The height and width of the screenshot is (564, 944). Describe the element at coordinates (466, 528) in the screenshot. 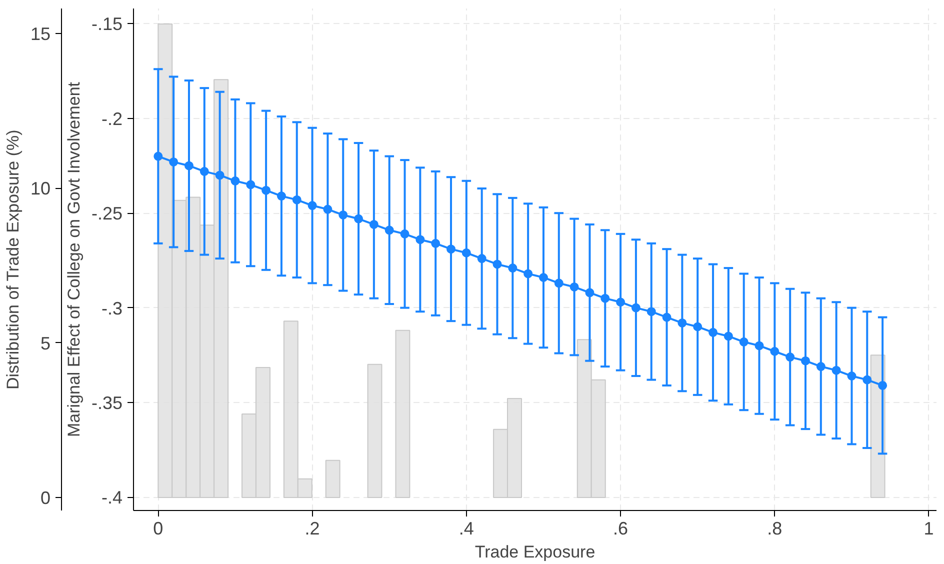

I see `x-tick-label: .4` at that location.